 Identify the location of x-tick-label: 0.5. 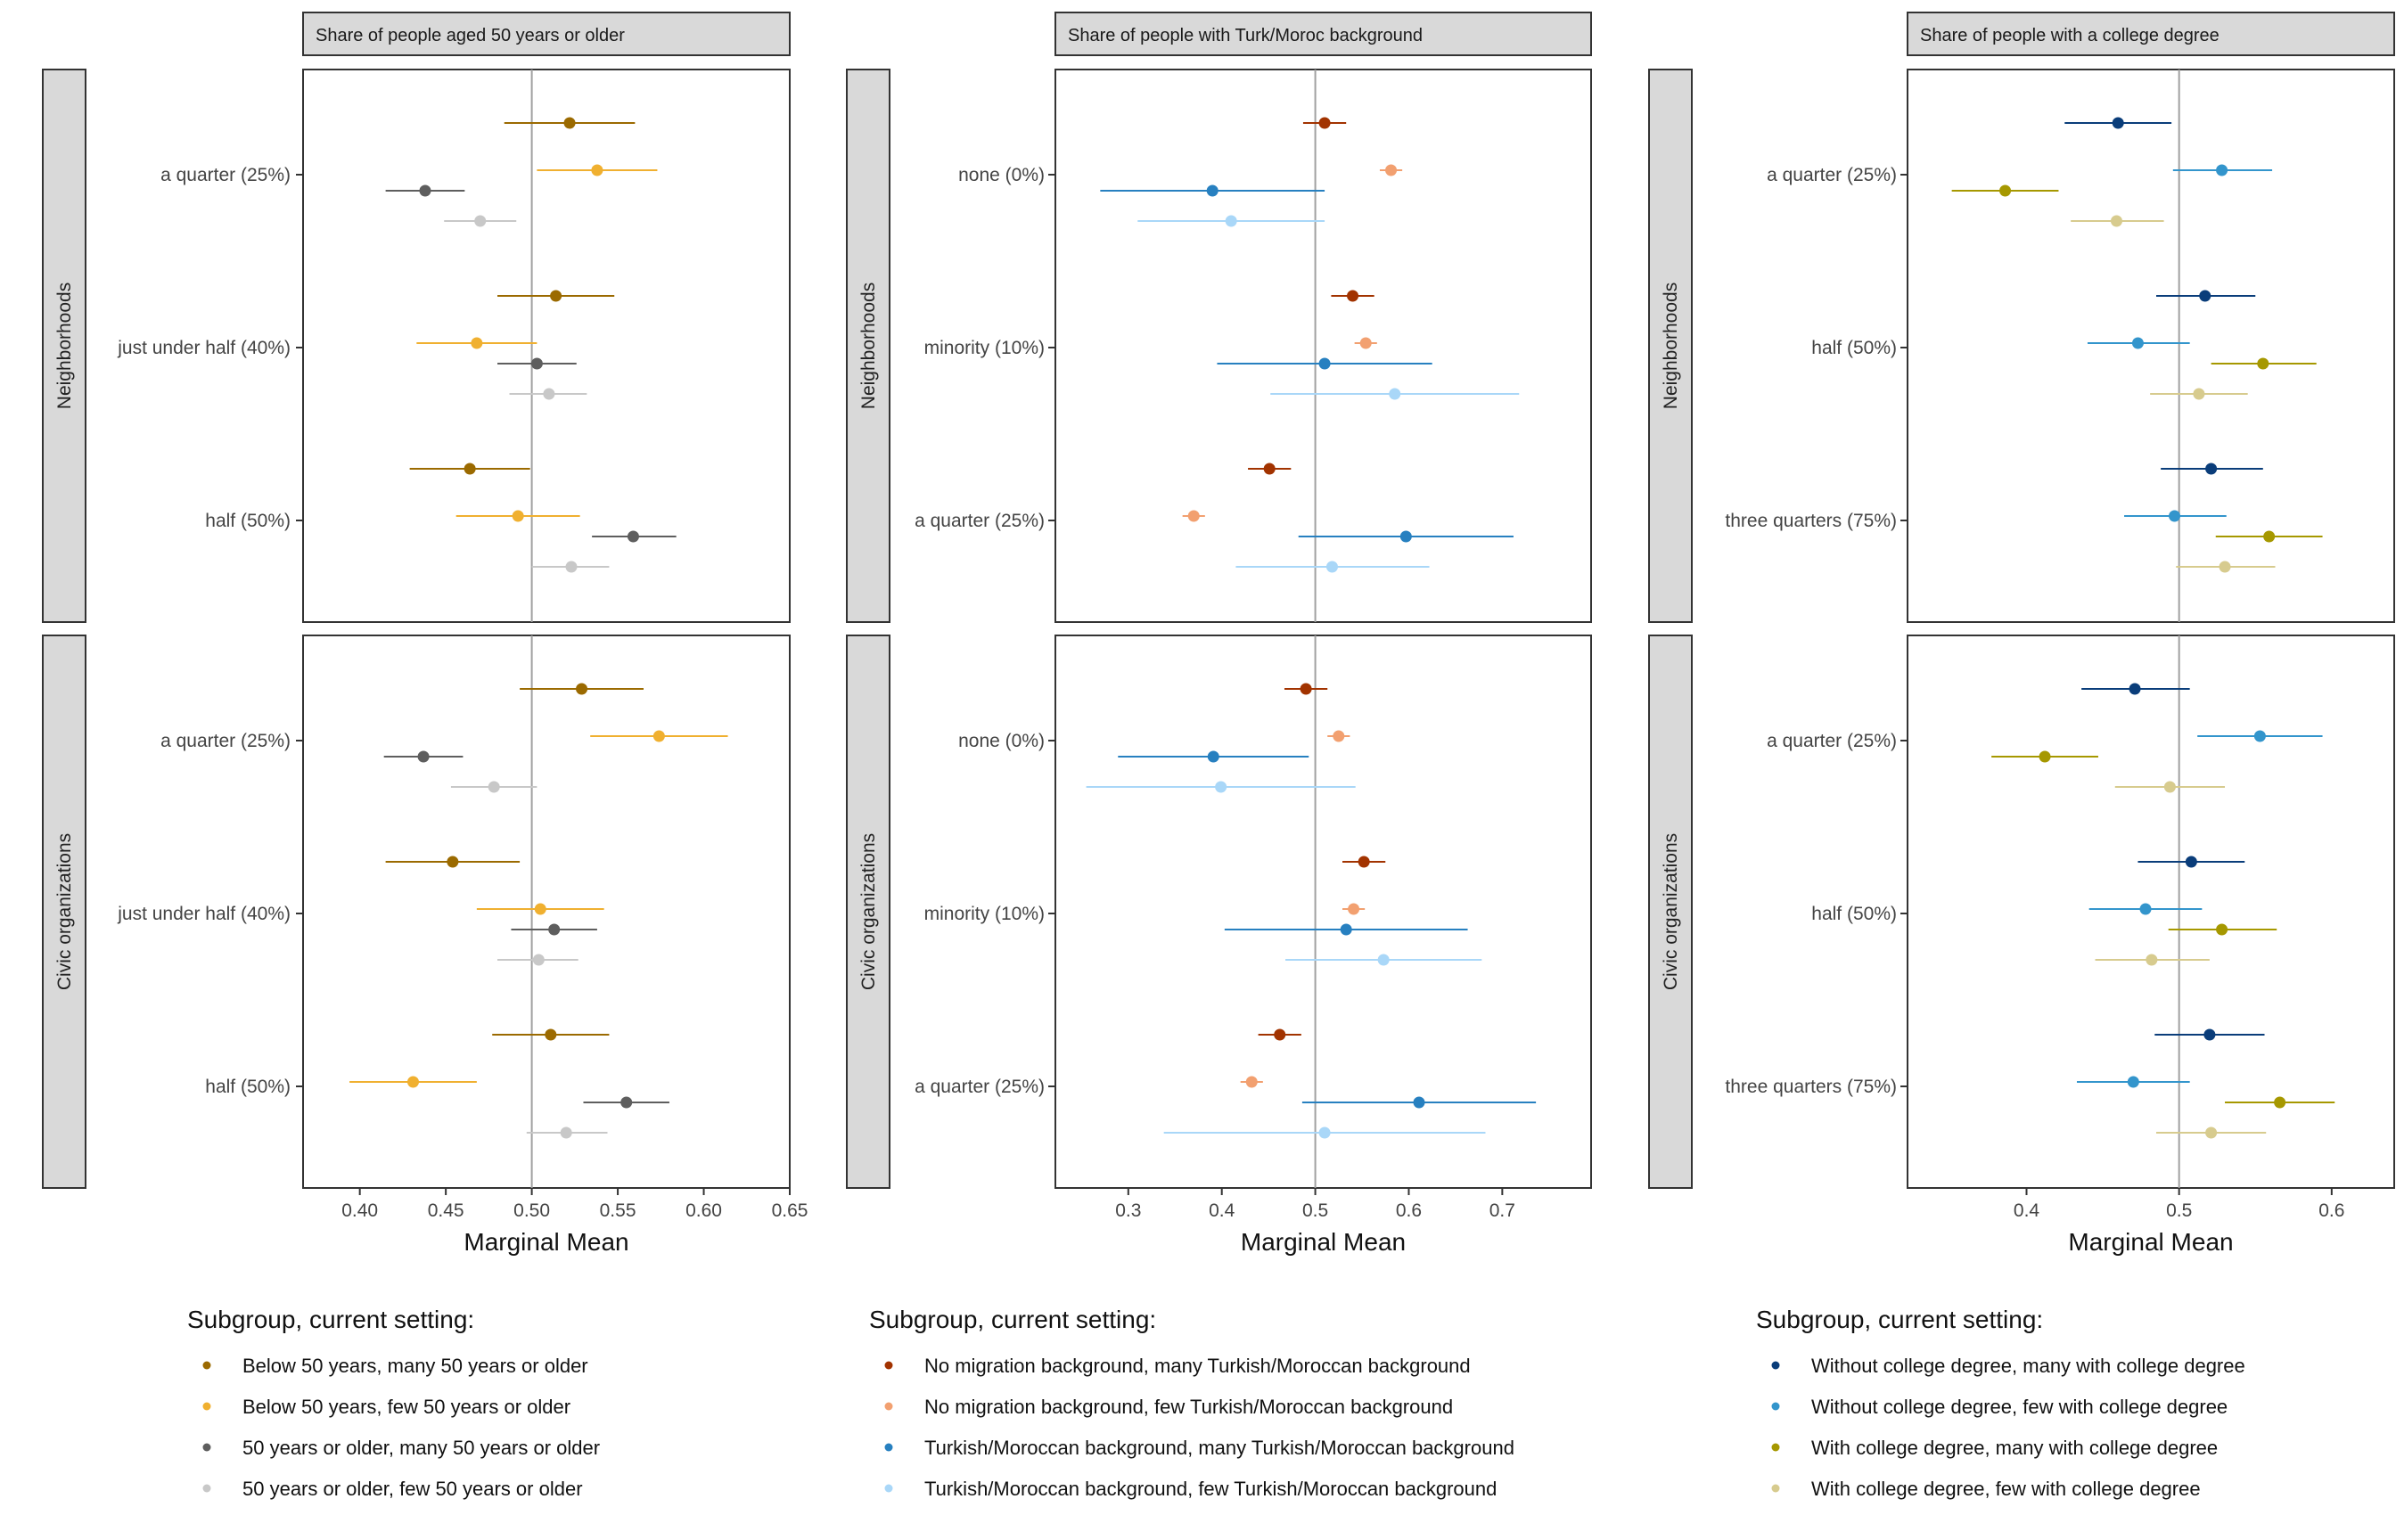
(1315, 1210).